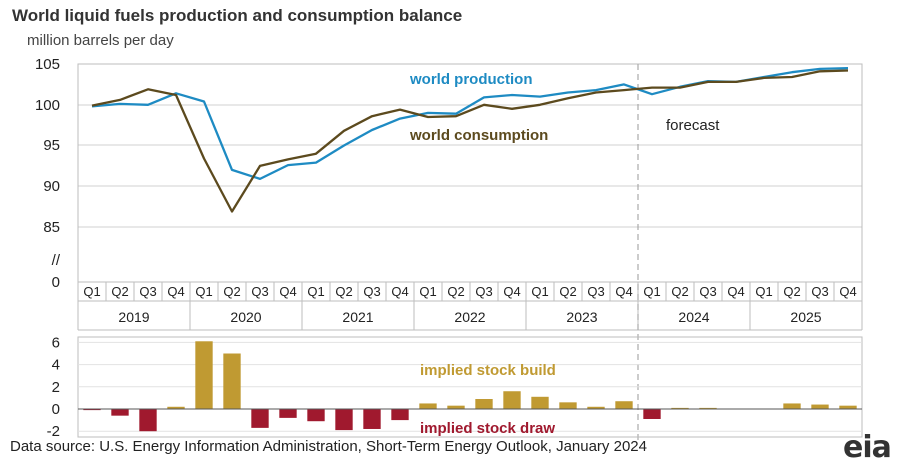 The height and width of the screenshot is (468, 909). I want to click on y-tick-label: 90, so click(51, 186).